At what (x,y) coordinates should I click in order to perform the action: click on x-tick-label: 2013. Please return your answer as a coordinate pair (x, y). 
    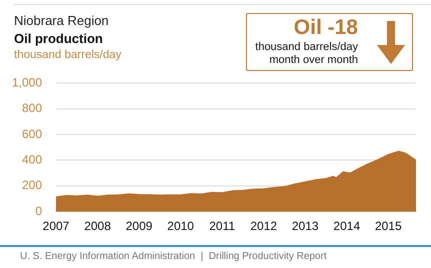
    Looking at the image, I should click on (305, 226).